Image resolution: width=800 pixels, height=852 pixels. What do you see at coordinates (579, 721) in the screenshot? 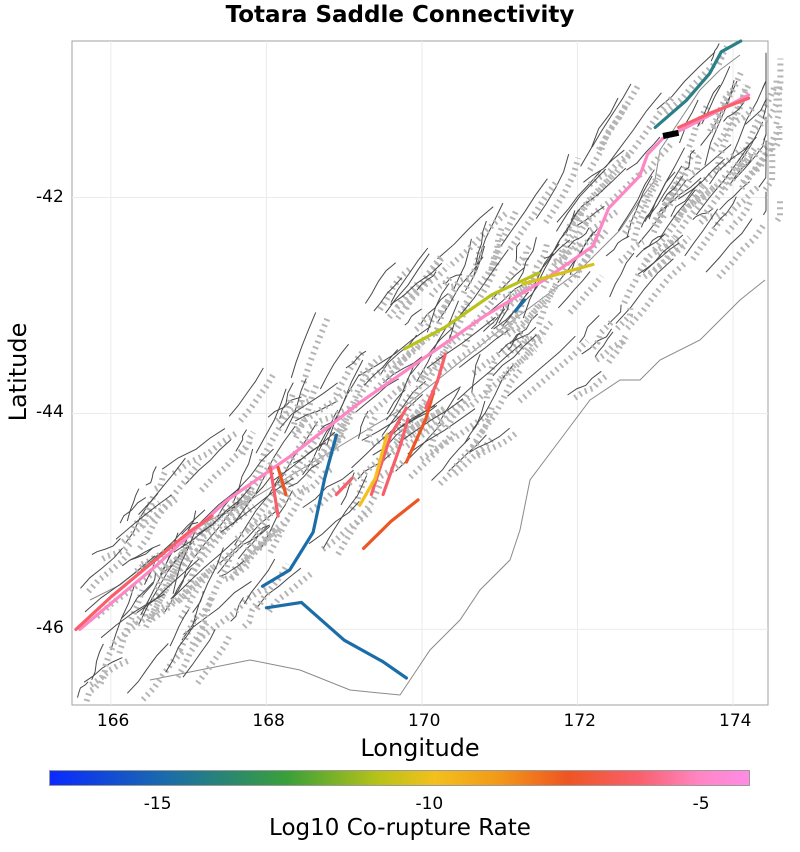
I see `x-tick-label: 172` at bounding box center [579, 721].